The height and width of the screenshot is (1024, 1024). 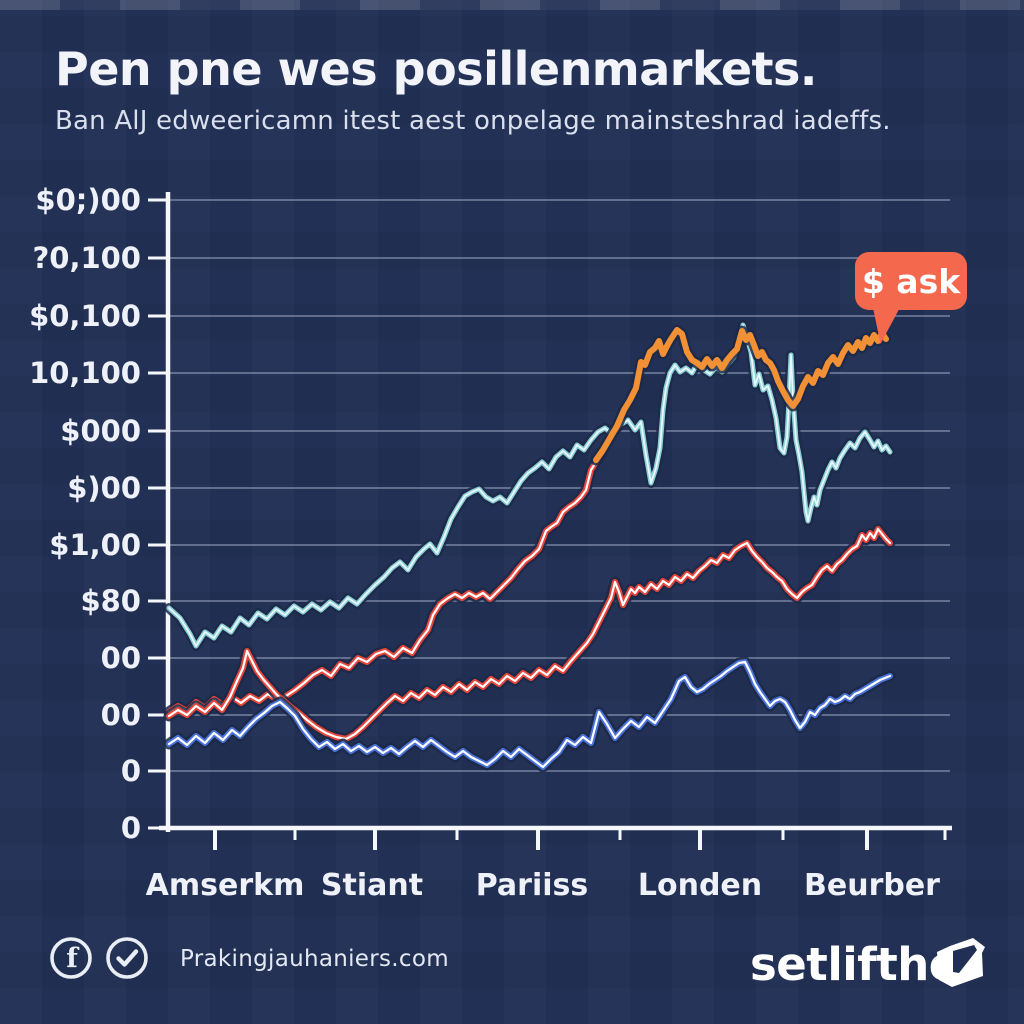 I want to click on check-icon, so click(x=127, y=958).